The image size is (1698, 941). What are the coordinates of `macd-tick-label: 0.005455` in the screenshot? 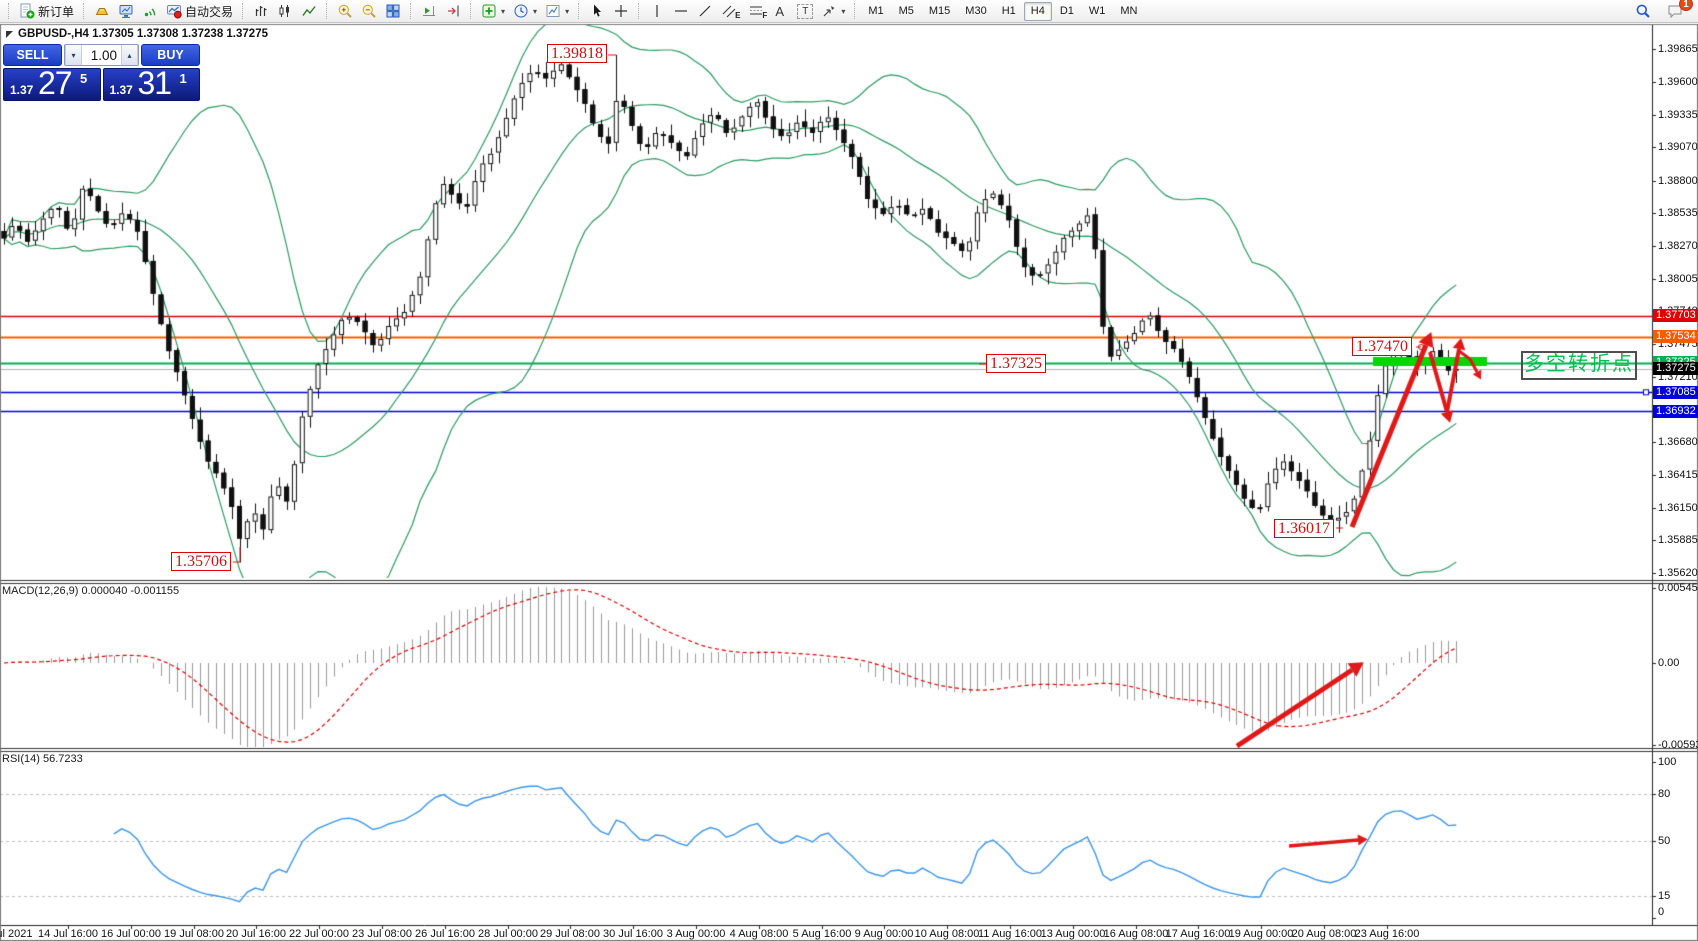 It's located at (1678, 587).